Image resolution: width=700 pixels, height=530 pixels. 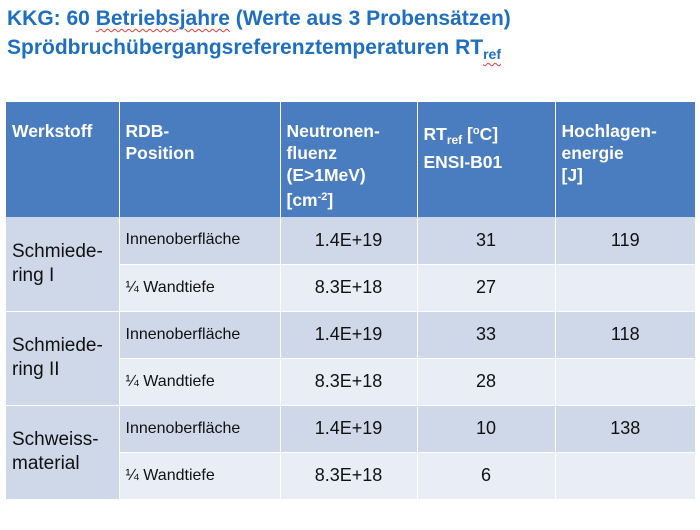 What do you see at coordinates (326, 175) in the screenshot?
I see `header-fluenz-line3: (E>1MeV)` at bounding box center [326, 175].